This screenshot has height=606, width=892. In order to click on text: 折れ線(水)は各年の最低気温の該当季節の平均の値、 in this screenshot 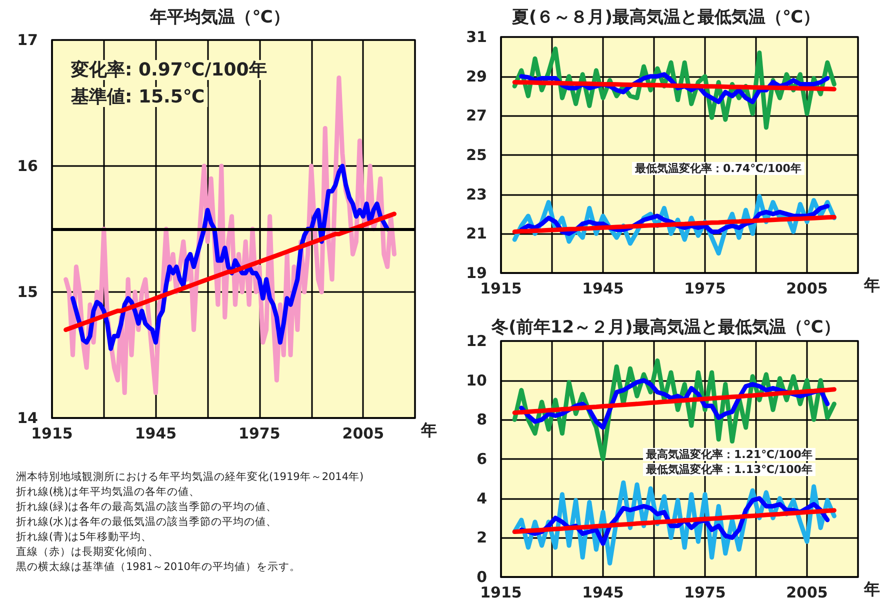, I will do `click(147, 522)`.